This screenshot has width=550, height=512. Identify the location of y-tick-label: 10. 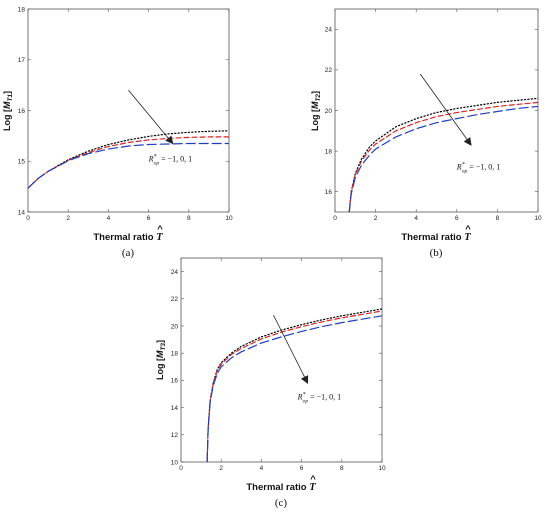
(175, 462).